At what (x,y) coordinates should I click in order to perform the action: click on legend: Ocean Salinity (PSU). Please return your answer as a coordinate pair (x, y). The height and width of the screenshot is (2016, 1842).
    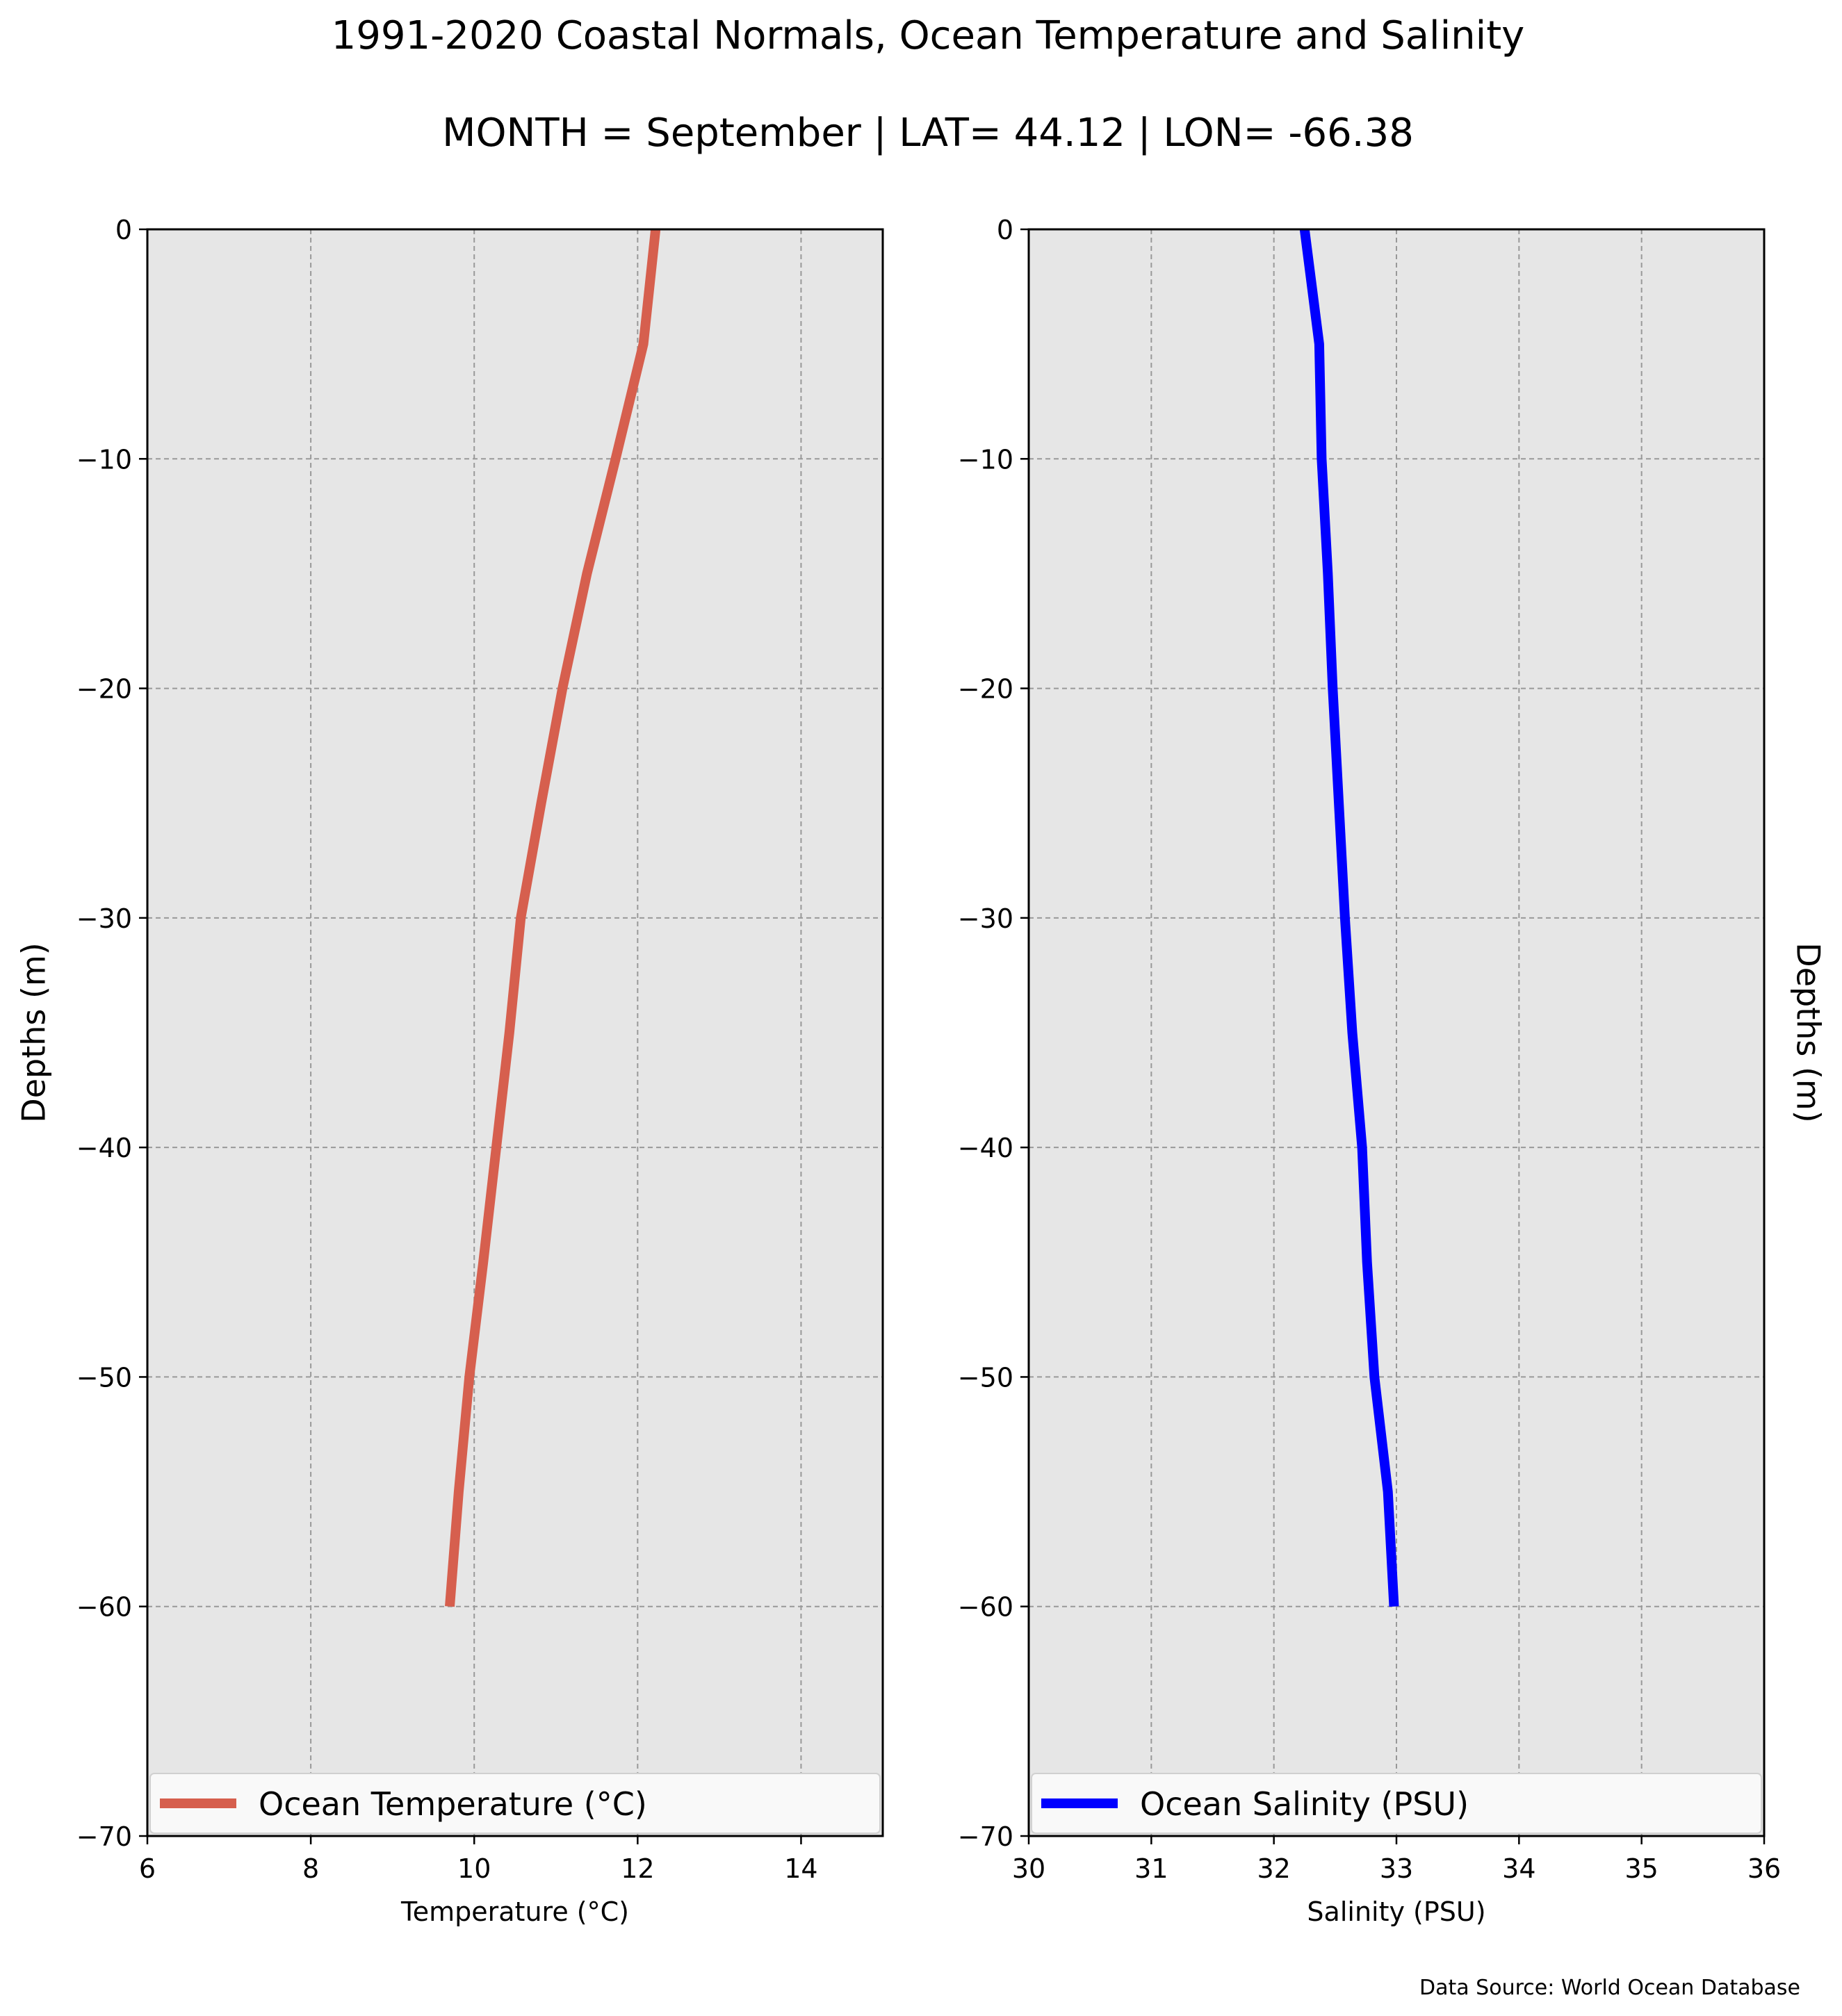
    Looking at the image, I should click on (1396, 1804).